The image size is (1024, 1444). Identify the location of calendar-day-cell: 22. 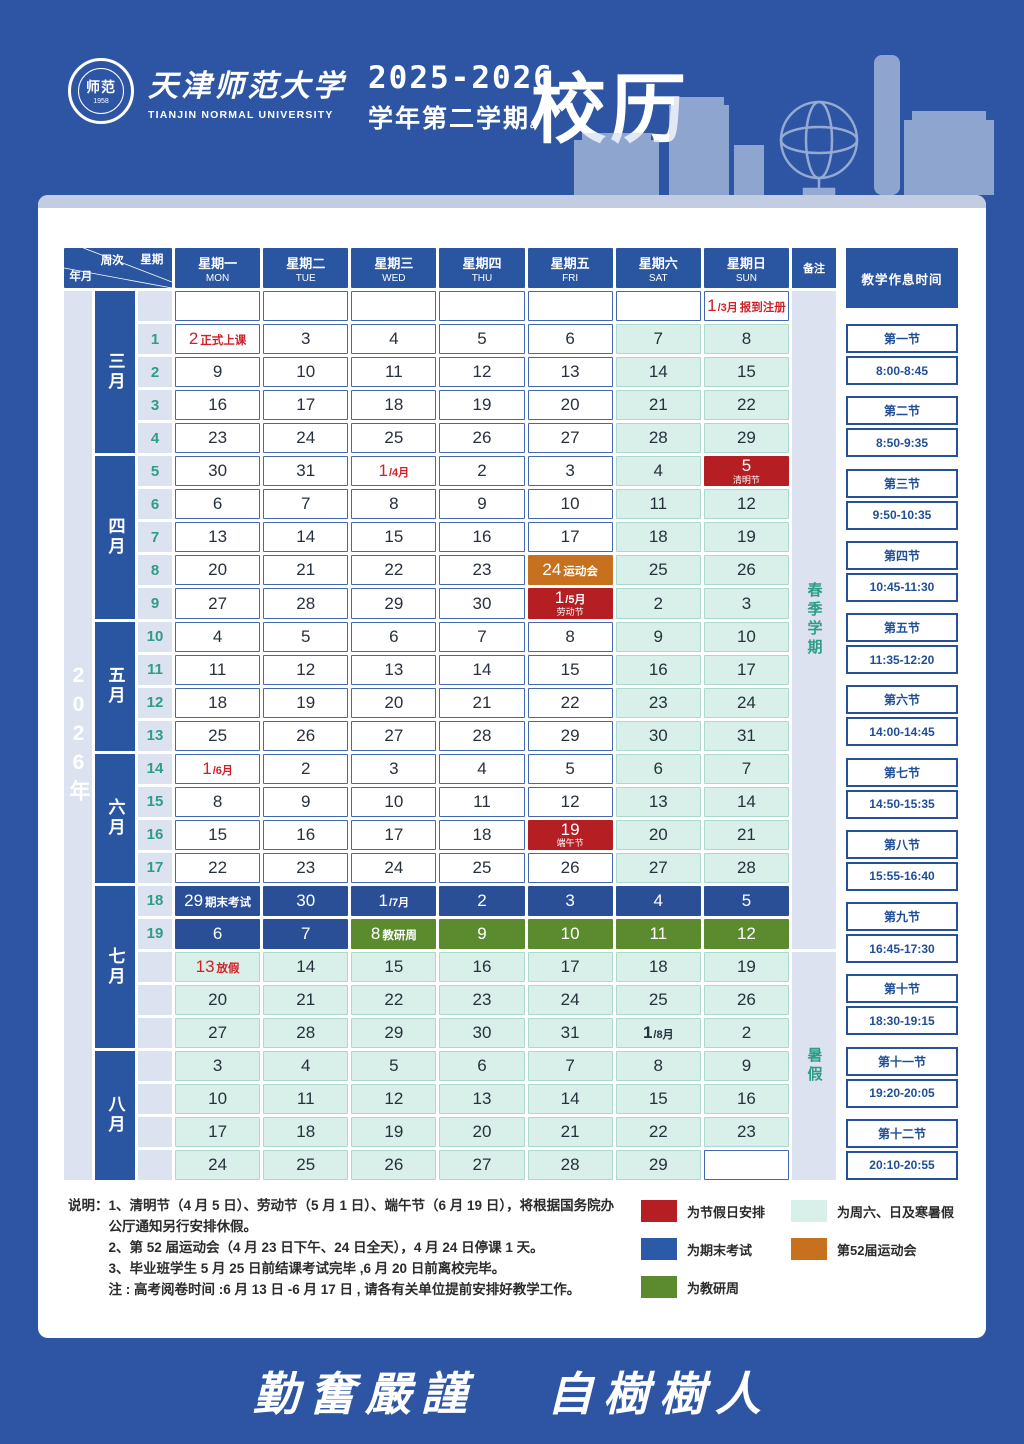
(570, 702).